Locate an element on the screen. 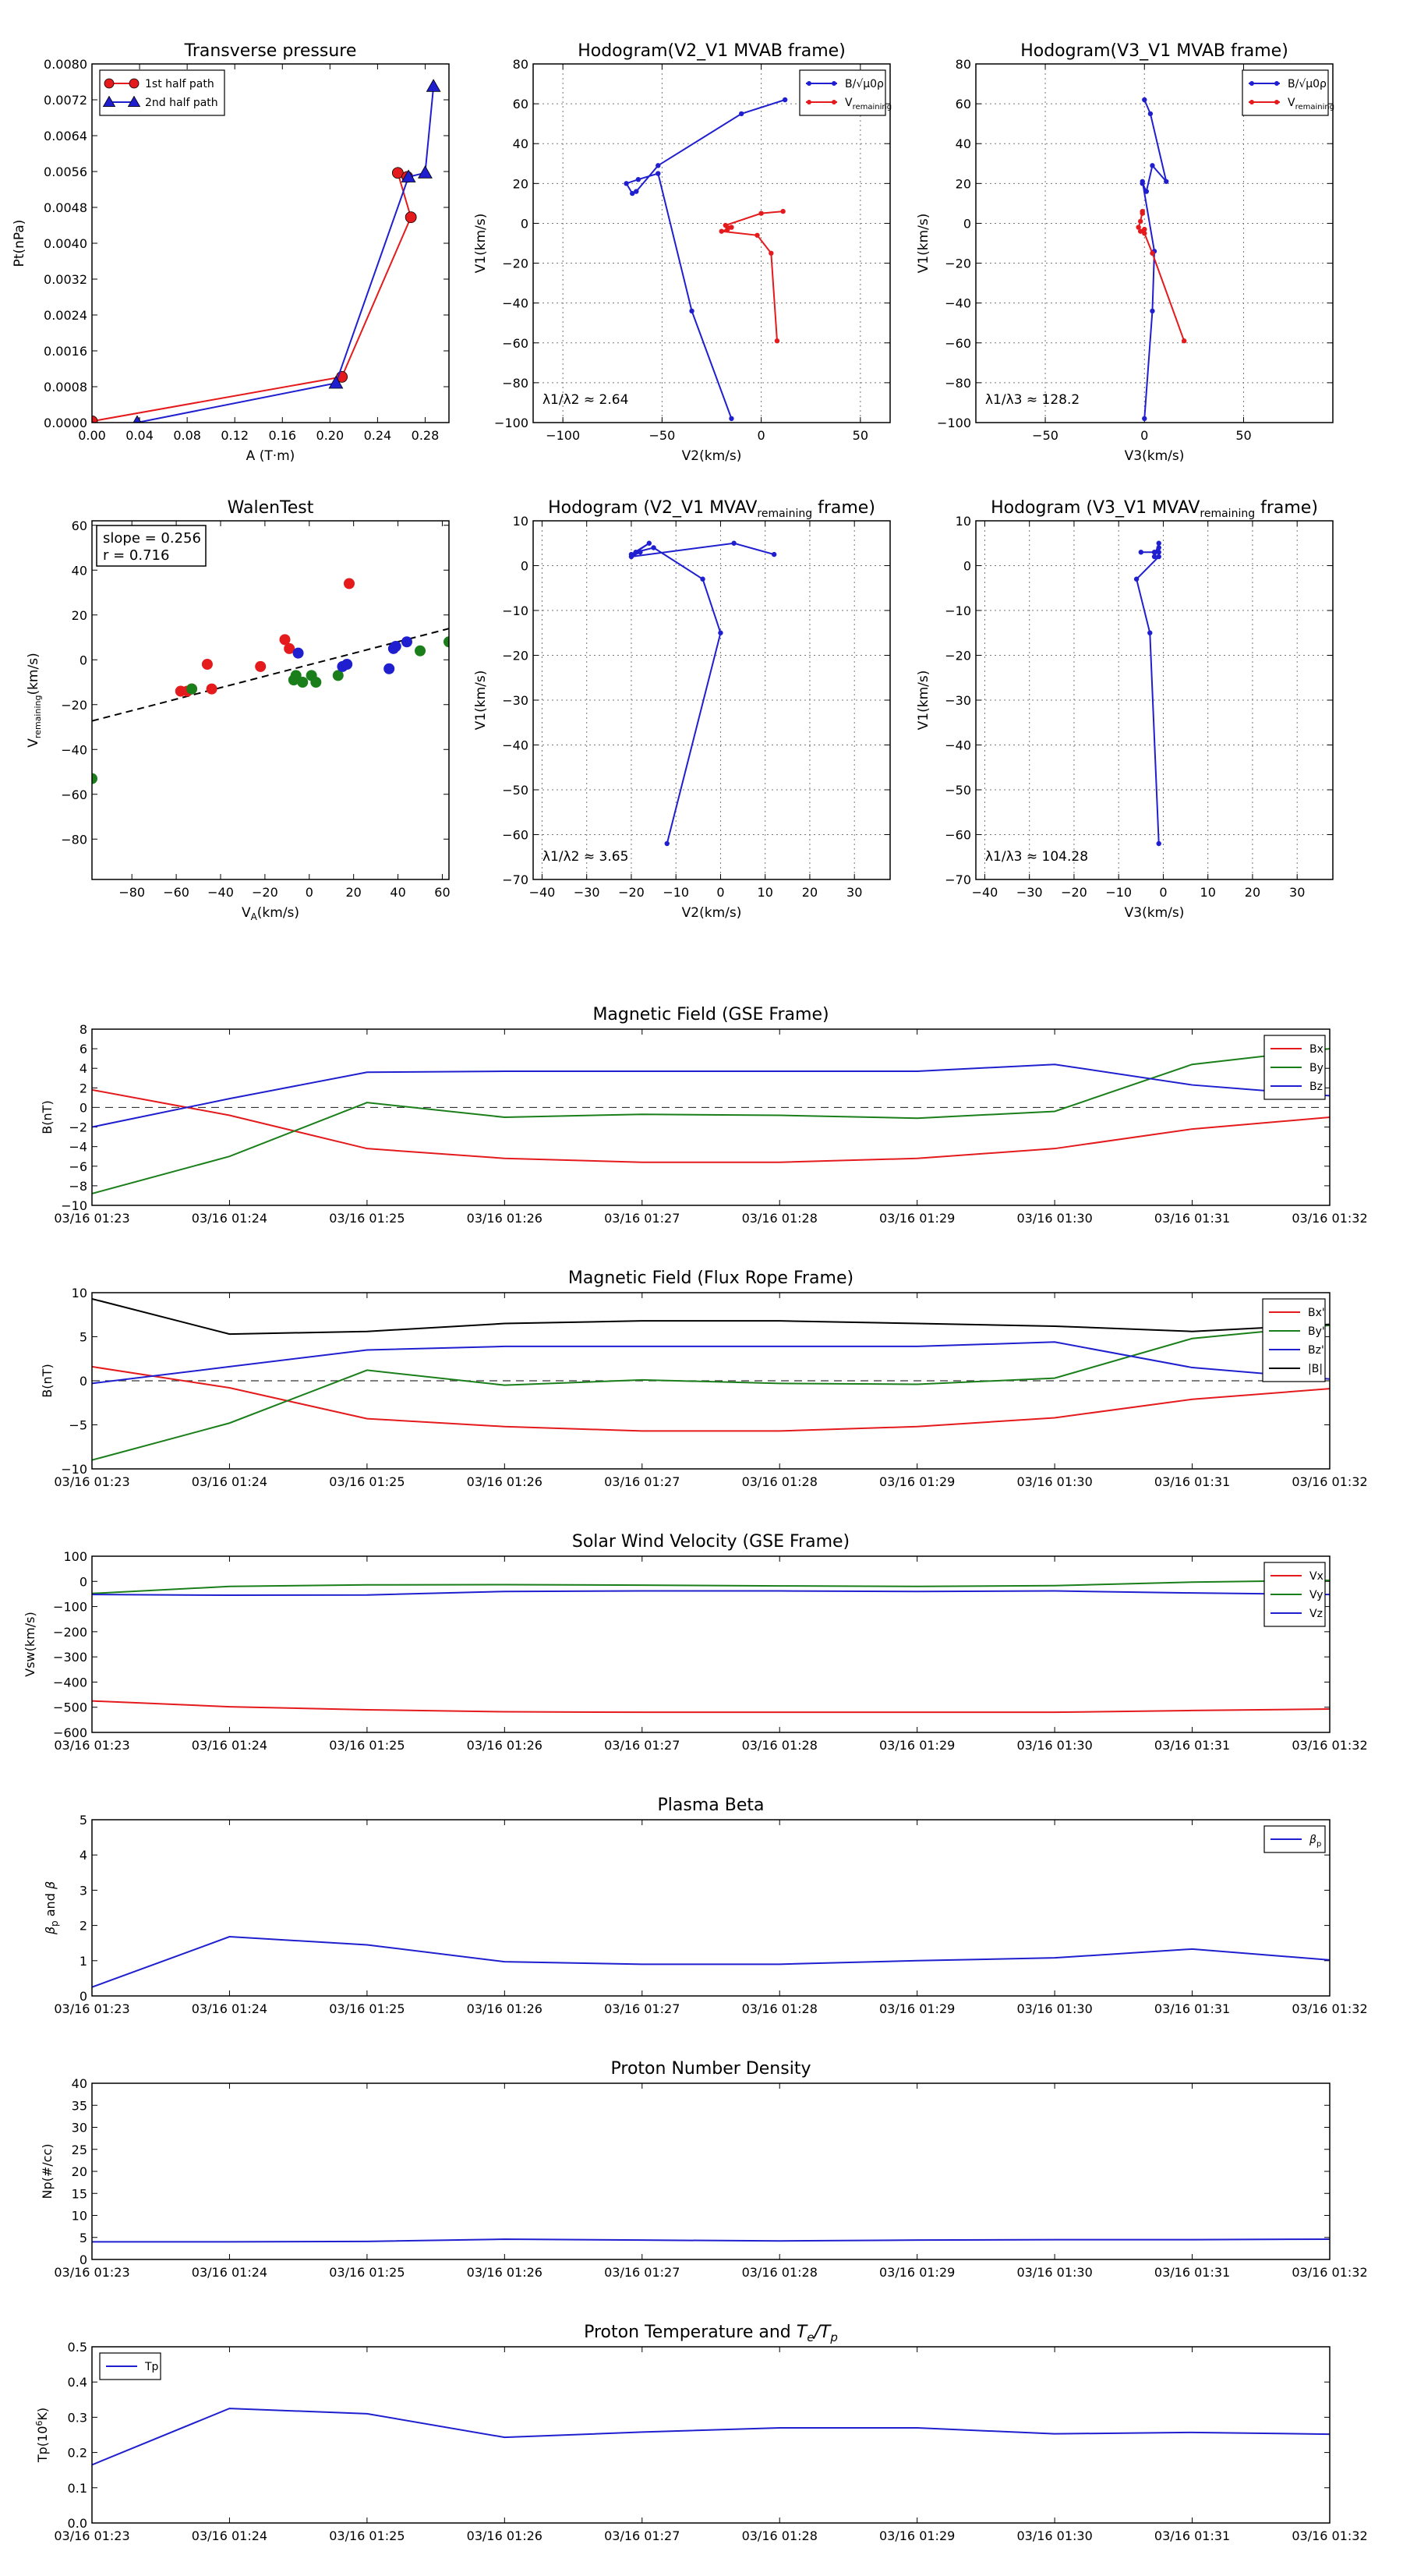 The image size is (1403, 2576). x-tick-label: 20 is located at coordinates (1252, 893).